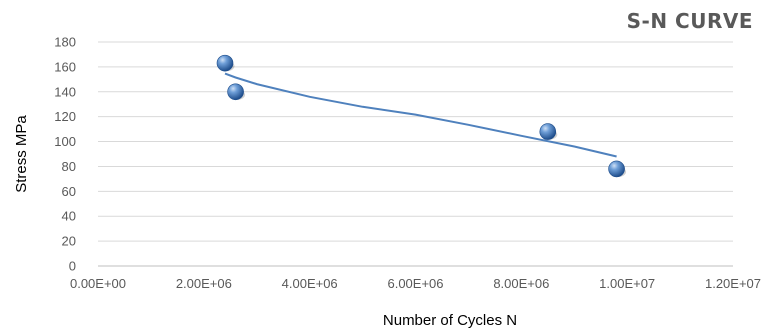 This screenshot has width=772, height=334. Describe the element at coordinates (69, 241) in the screenshot. I see `y-tick-label: 20` at that location.